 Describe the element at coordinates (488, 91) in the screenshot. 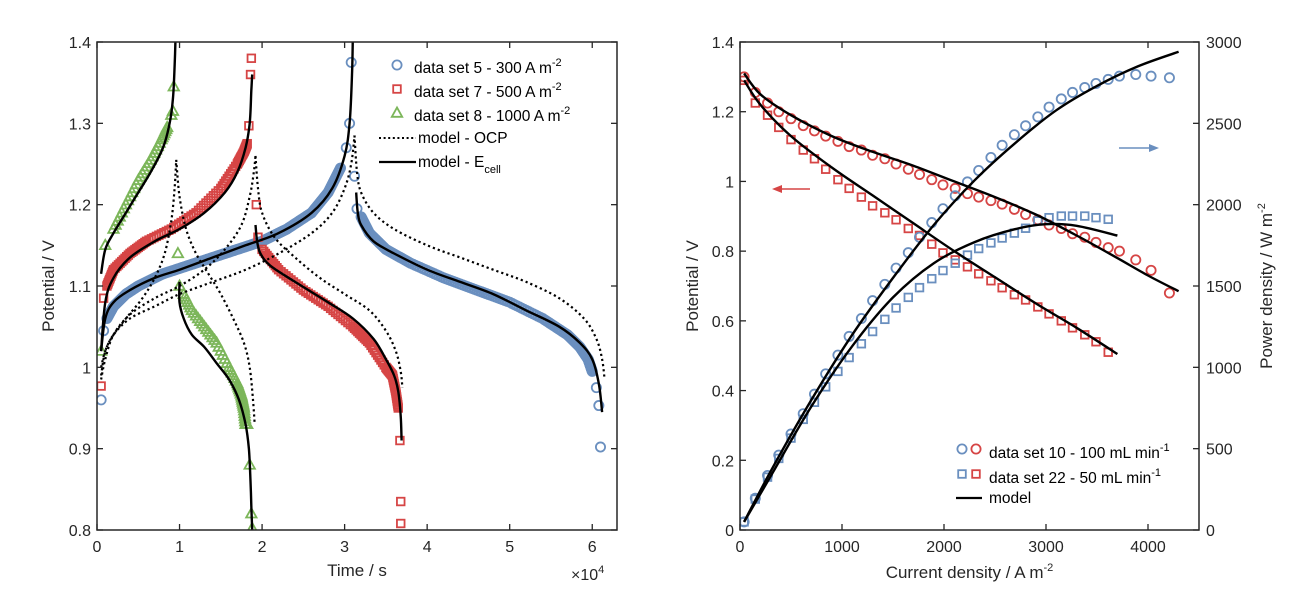

I see `legend-label: data set 7 - 500 A m-2` at that location.